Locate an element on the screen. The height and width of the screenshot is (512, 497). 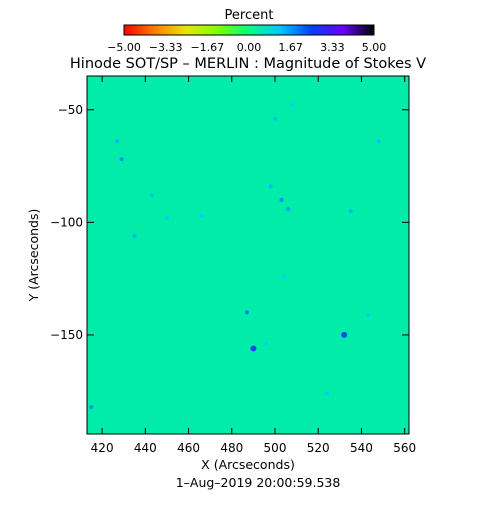
x-tick-label: 560 is located at coordinates (404, 448).